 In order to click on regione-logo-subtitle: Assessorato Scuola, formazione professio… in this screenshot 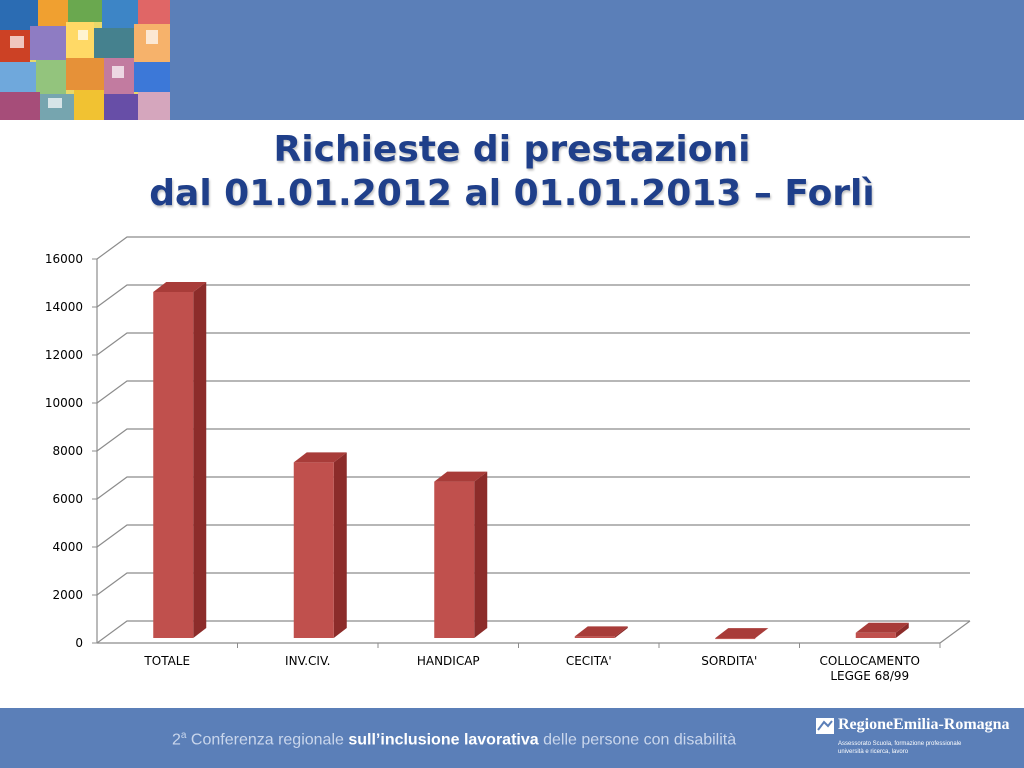, I will do `click(926, 748)`.